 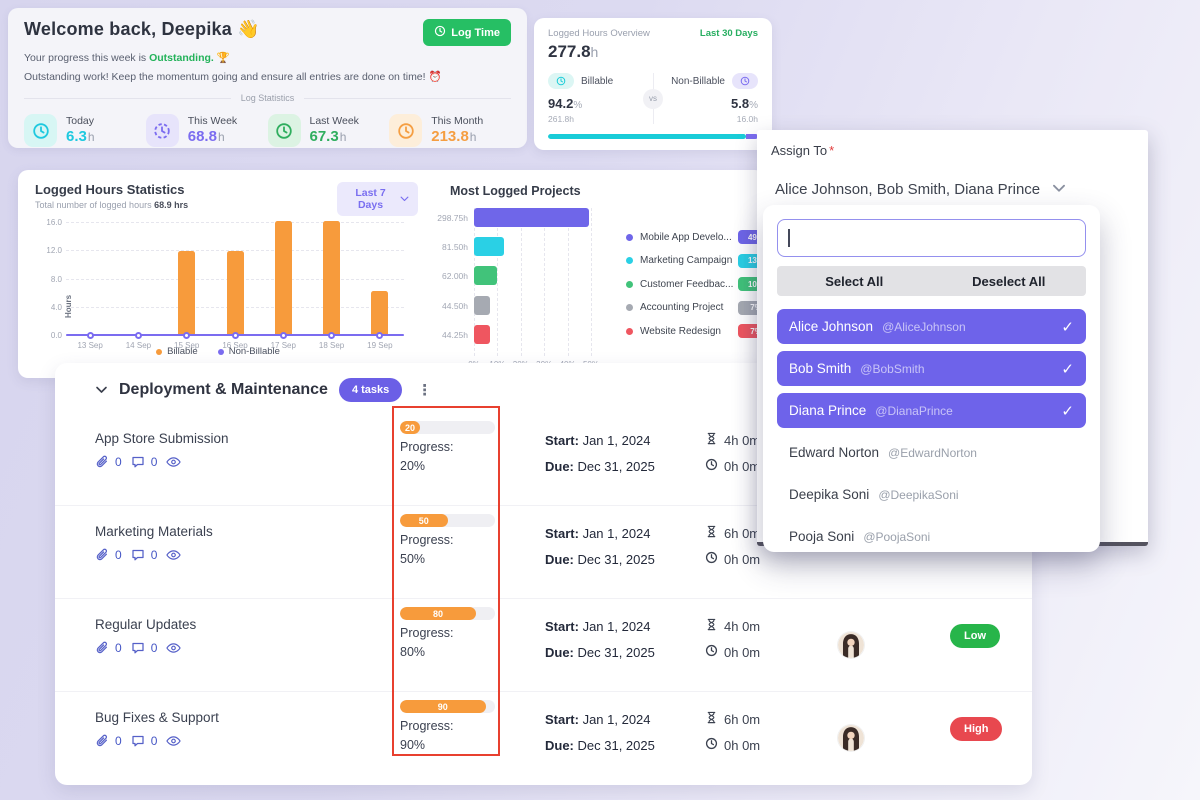 What do you see at coordinates (154, 531) in the screenshot?
I see `task-name: Marketing Materials` at bounding box center [154, 531].